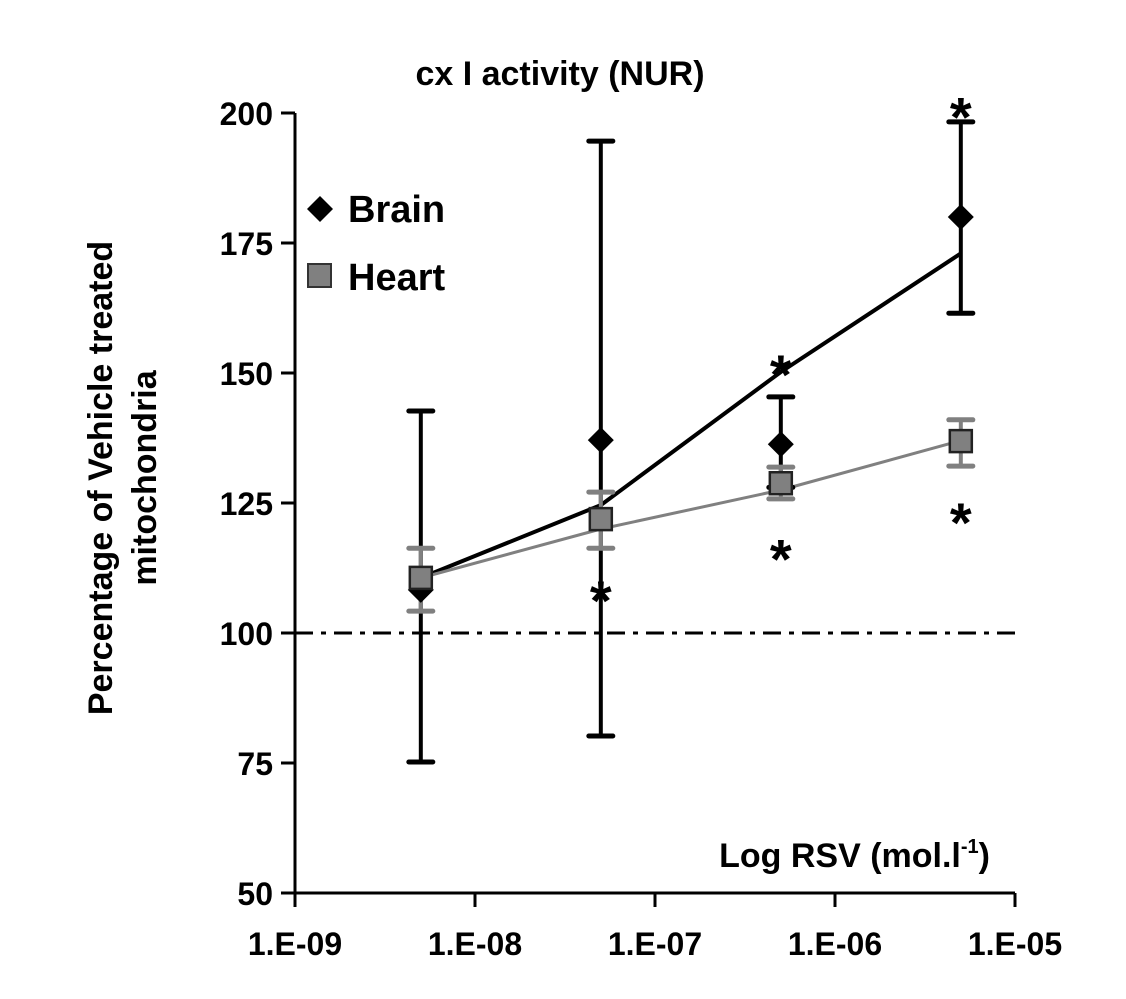 The height and width of the screenshot is (999, 1126). Describe the element at coordinates (1015, 944) in the screenshot. I see `x-tick-label: 1.E-05` at that location.